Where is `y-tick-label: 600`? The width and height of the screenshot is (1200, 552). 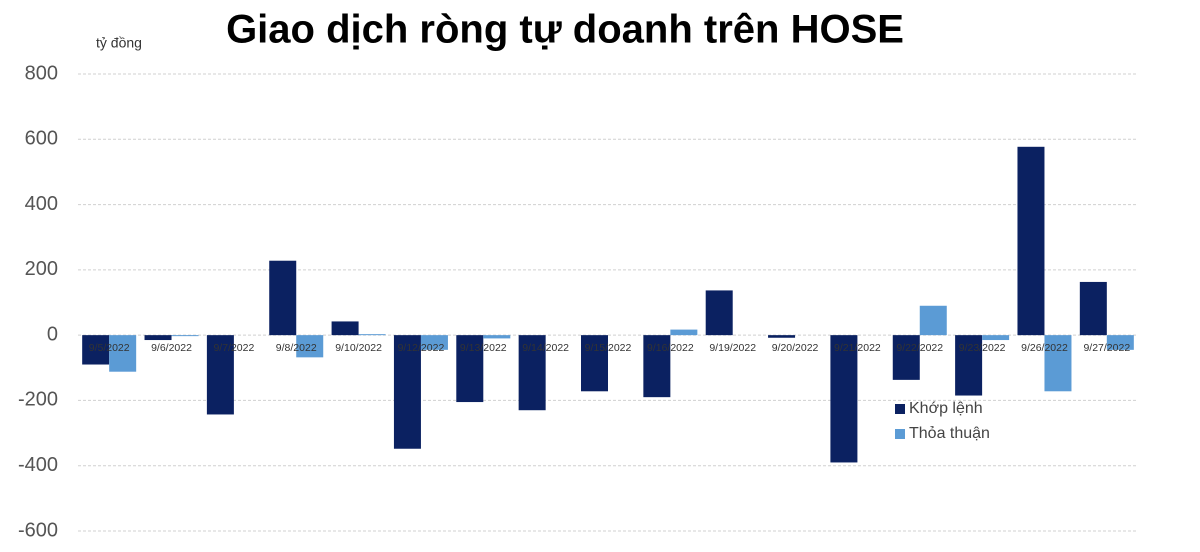
y-tick-label: 600 is located at coordinates (41, 139).